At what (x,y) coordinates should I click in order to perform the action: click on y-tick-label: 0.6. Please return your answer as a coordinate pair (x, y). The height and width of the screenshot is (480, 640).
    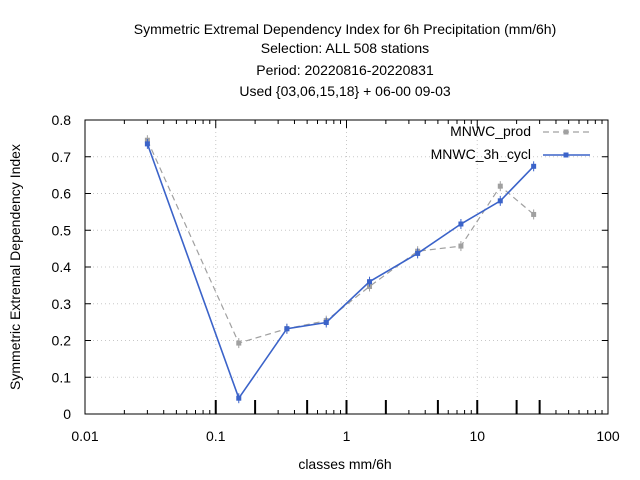
    Looking at the image, I should click on (62, 194).